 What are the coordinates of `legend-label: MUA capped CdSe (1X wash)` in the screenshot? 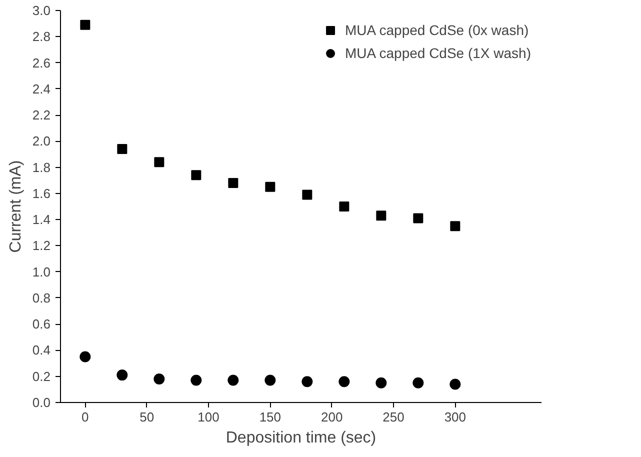 It's located at (438, 53).